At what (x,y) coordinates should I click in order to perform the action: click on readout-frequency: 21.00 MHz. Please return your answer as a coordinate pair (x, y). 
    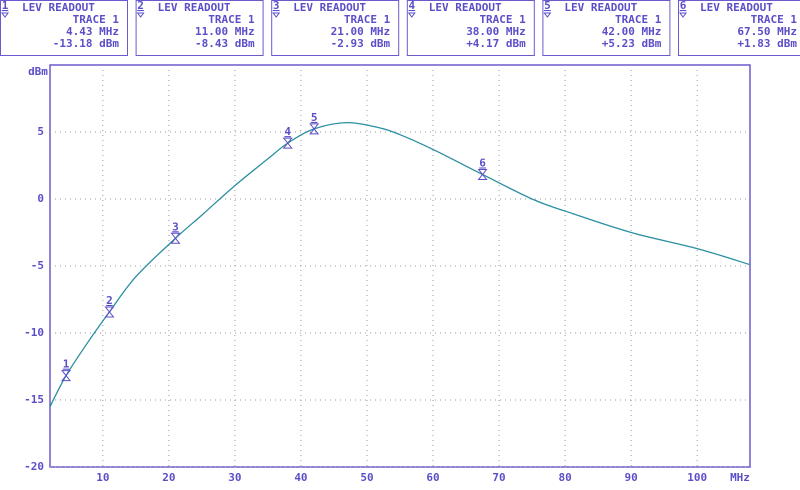
    Looking at the image, I should click on (361, 31).